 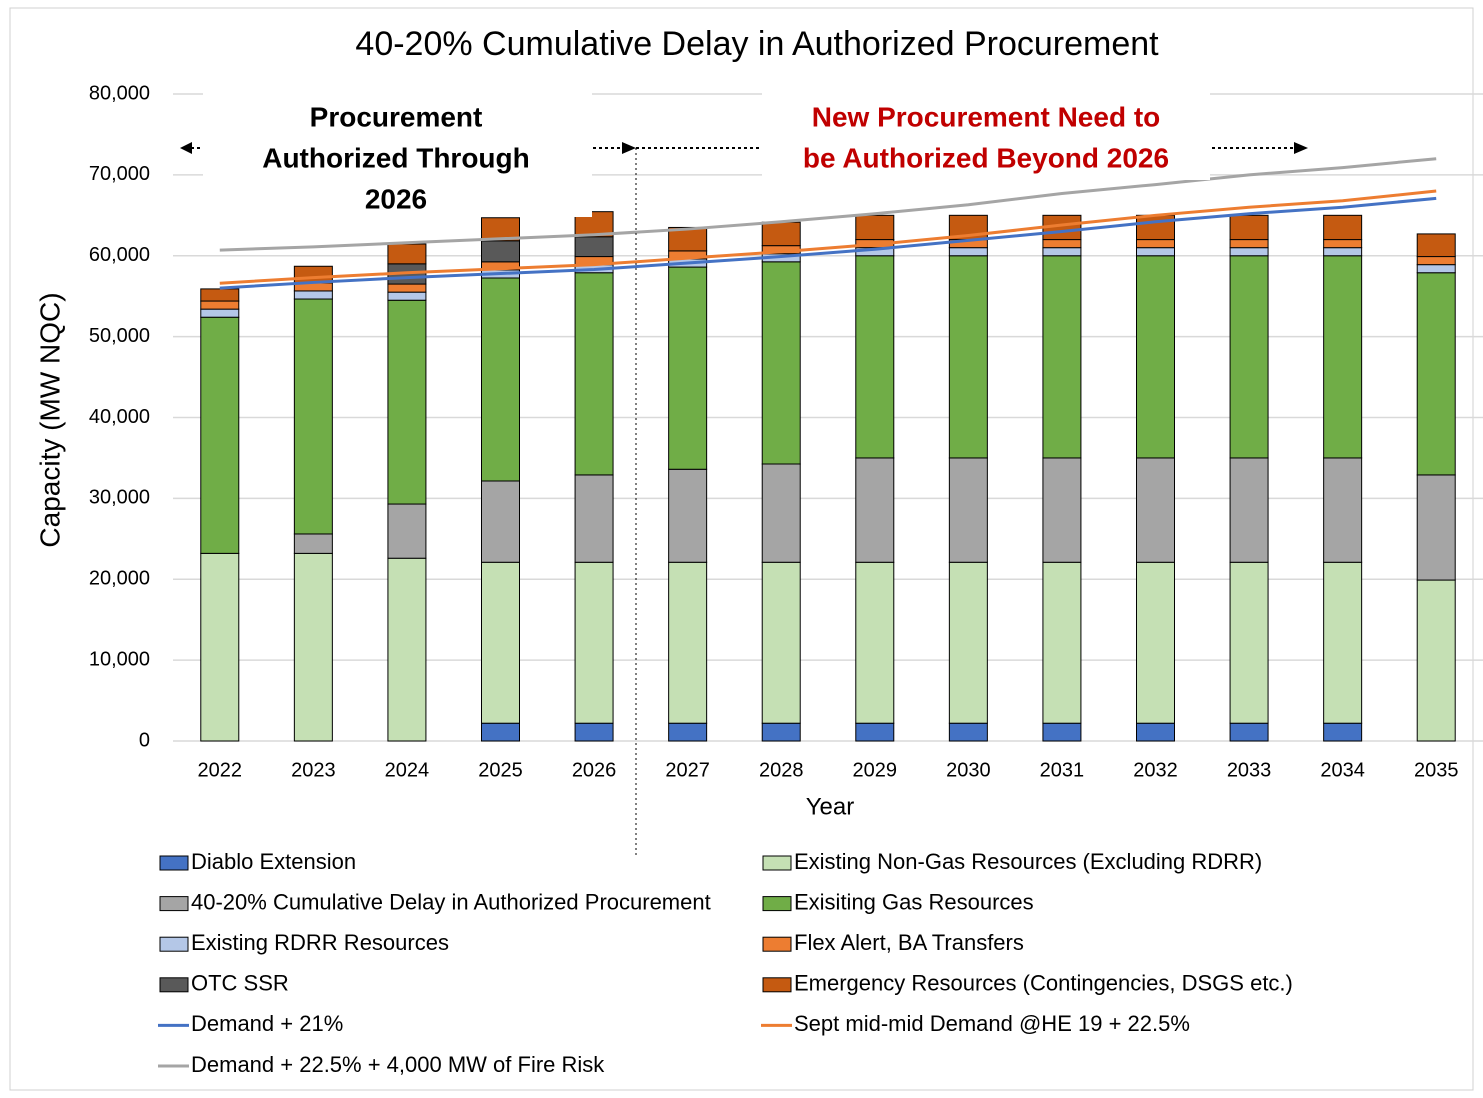 I want to click on line, so click(x=828, y=204).